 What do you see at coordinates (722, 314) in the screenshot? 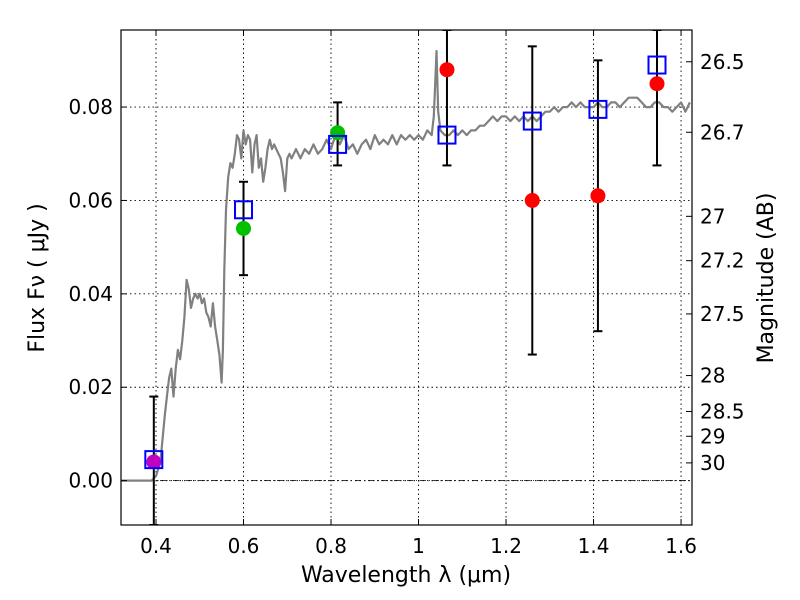
I see `right-tick-label: 27.5` at bounding box center [722, 314].